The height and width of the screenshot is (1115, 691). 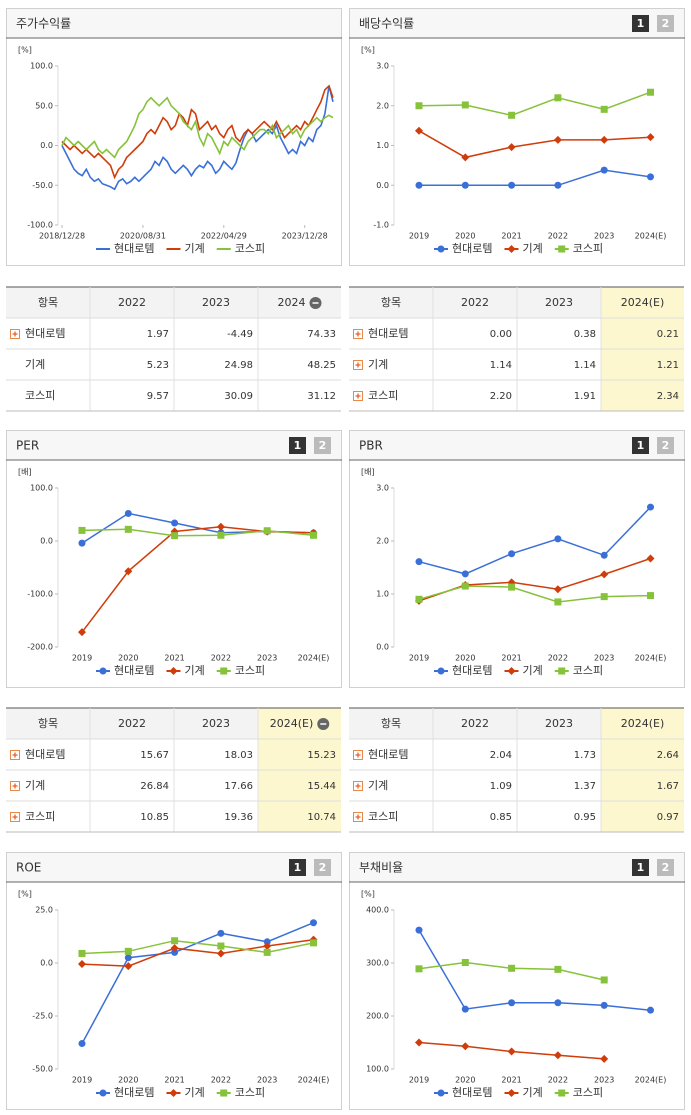 I want to click on table-cell: 2.04, so click(x=501, y=755).